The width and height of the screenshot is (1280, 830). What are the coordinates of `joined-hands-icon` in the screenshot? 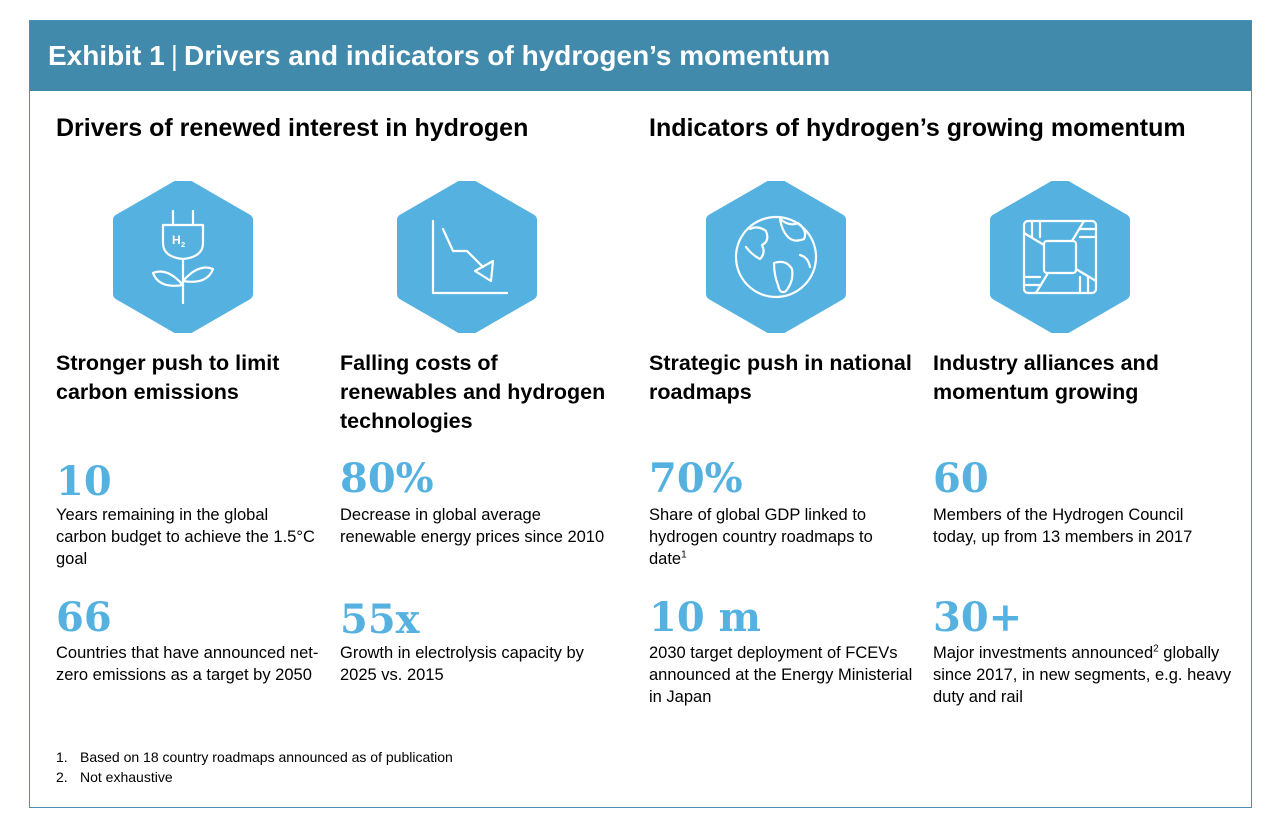 It's located at (1060, 257).